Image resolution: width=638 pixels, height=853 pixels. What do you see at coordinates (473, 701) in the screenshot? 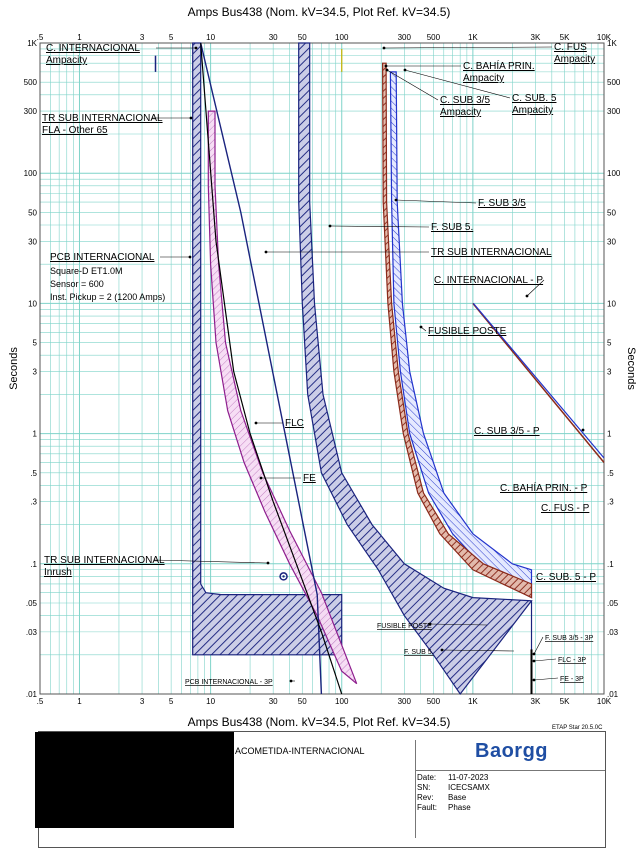
I see `x-tick-label: 1K` at bounding box center [473, 701].